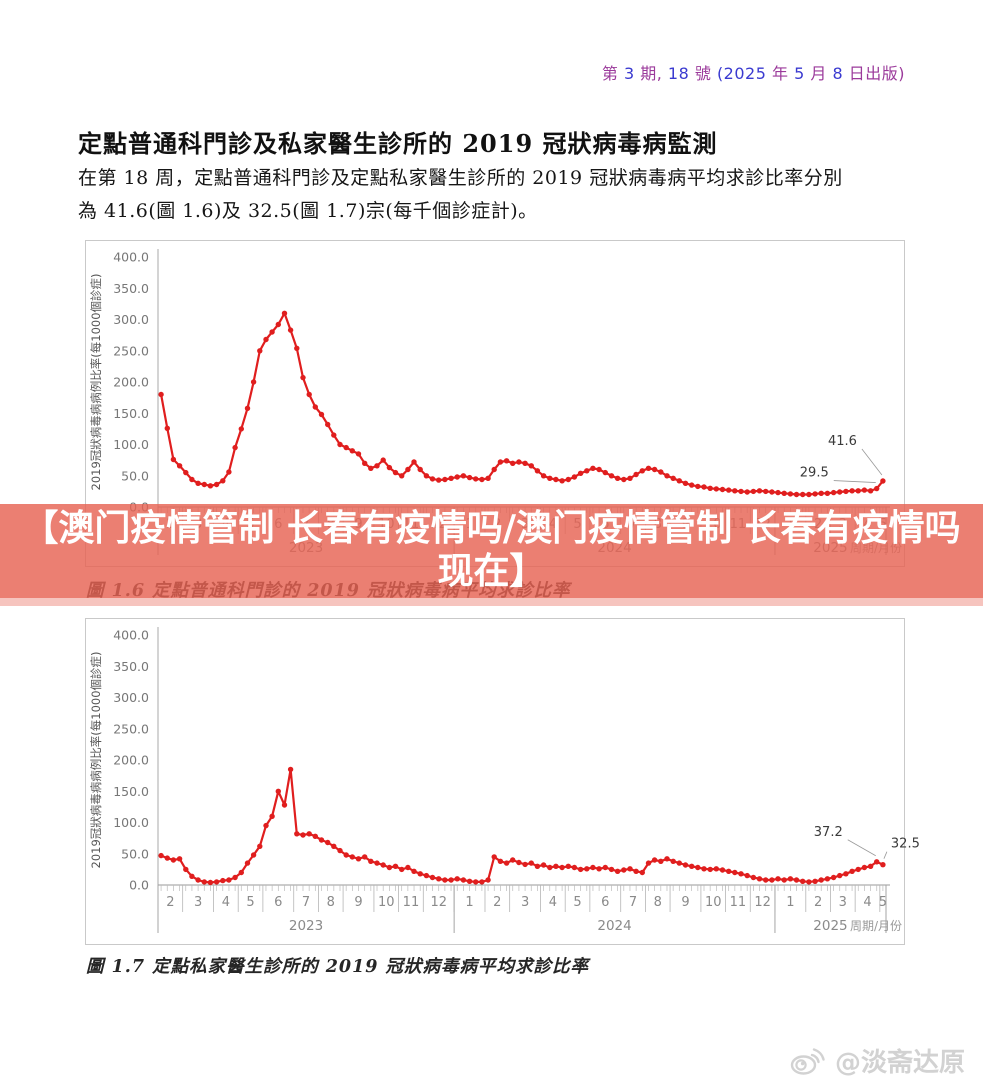  Describe the element at coordinates (703, 73) in the screenshot. I see `issue-header-segment: 號` at that location.